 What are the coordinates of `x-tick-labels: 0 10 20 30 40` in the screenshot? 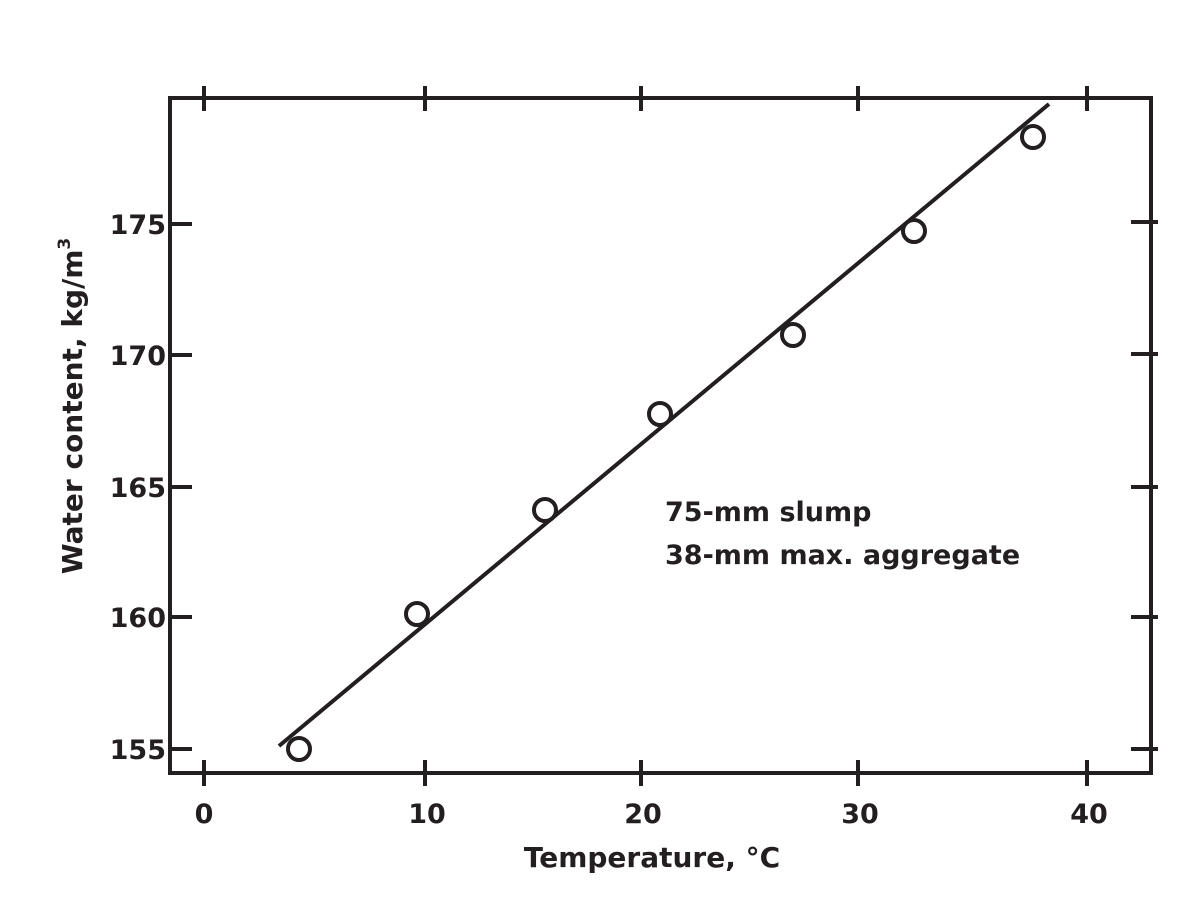 It's located at (651, 814).